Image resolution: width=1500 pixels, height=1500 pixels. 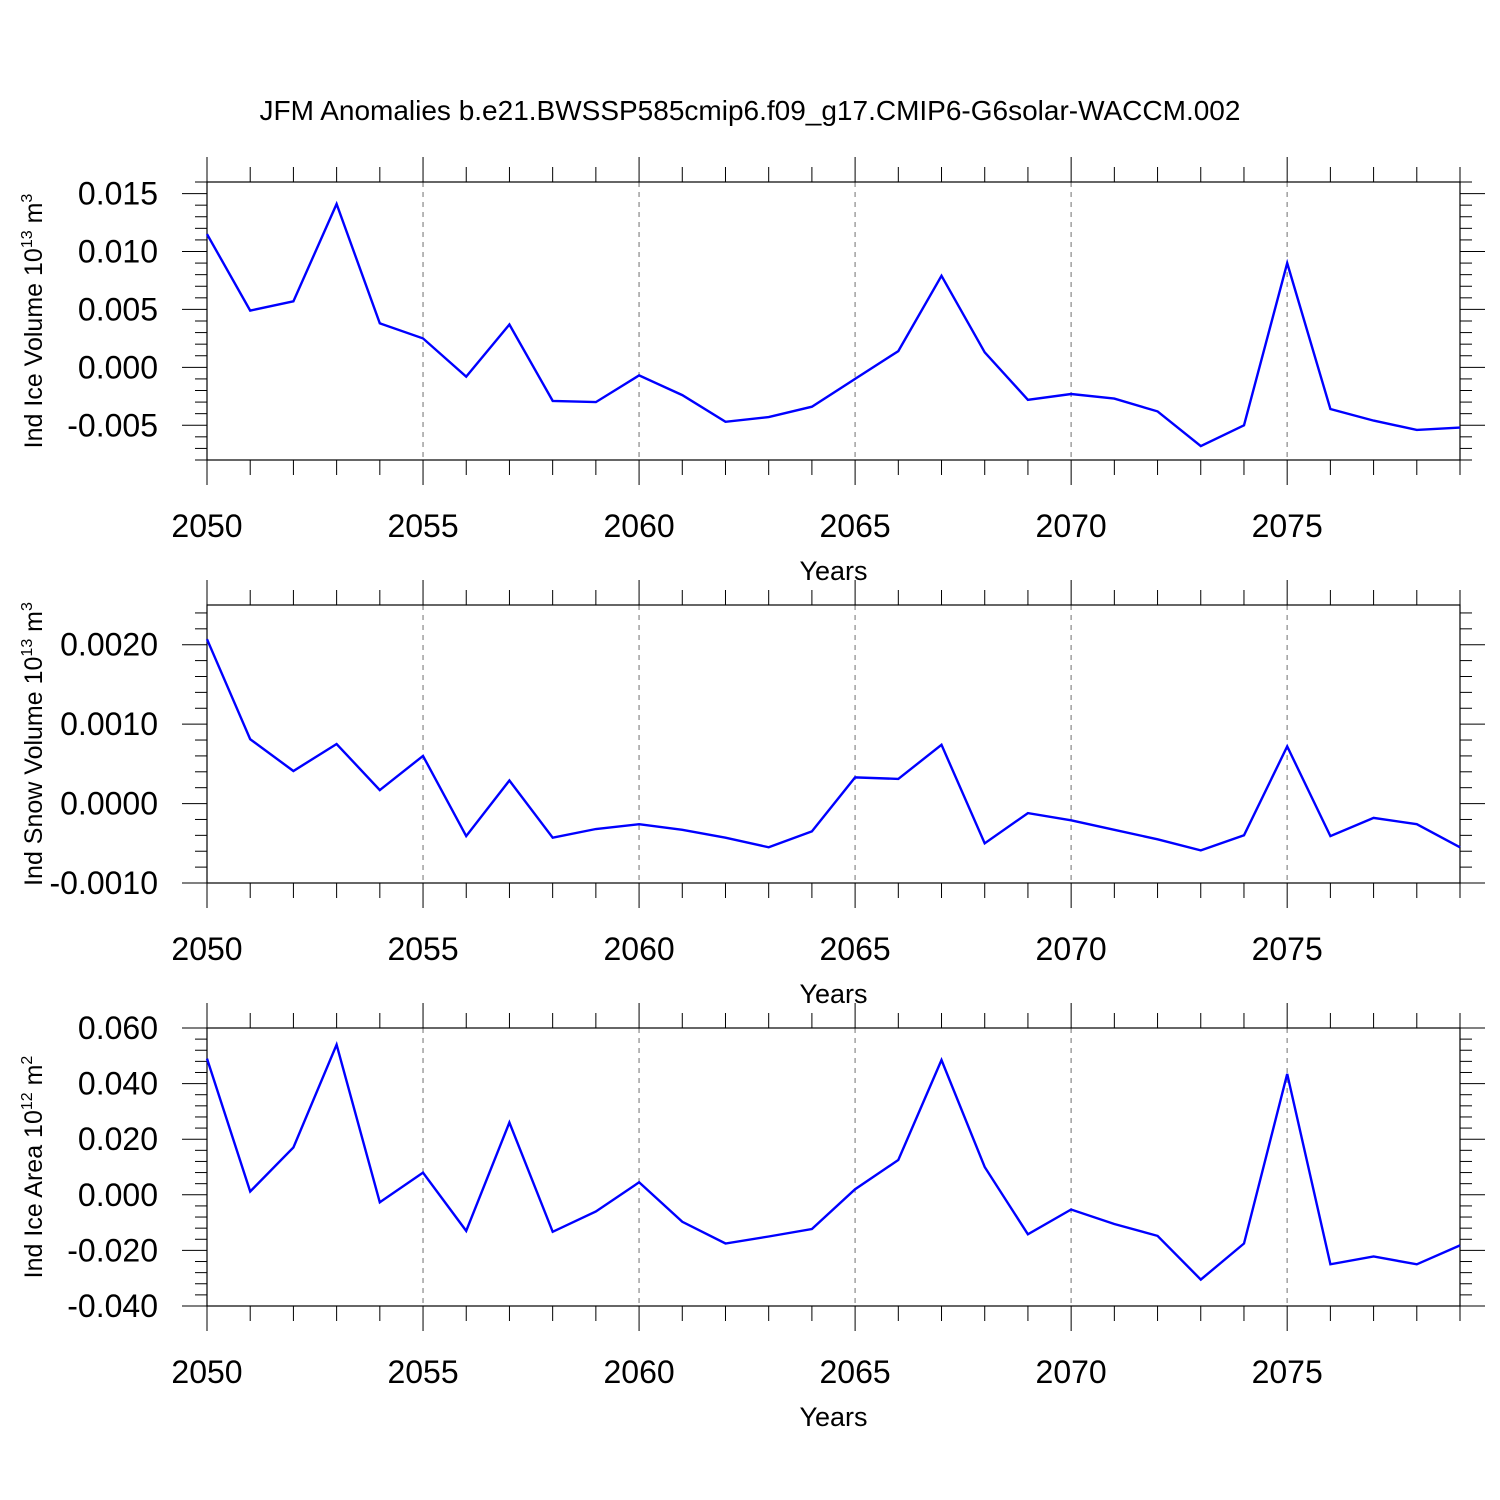 What do you see at coordinates (103, 883) in the screenshot?
I see `y-tick-label: -0.0010` at bounding box center [103, 883].